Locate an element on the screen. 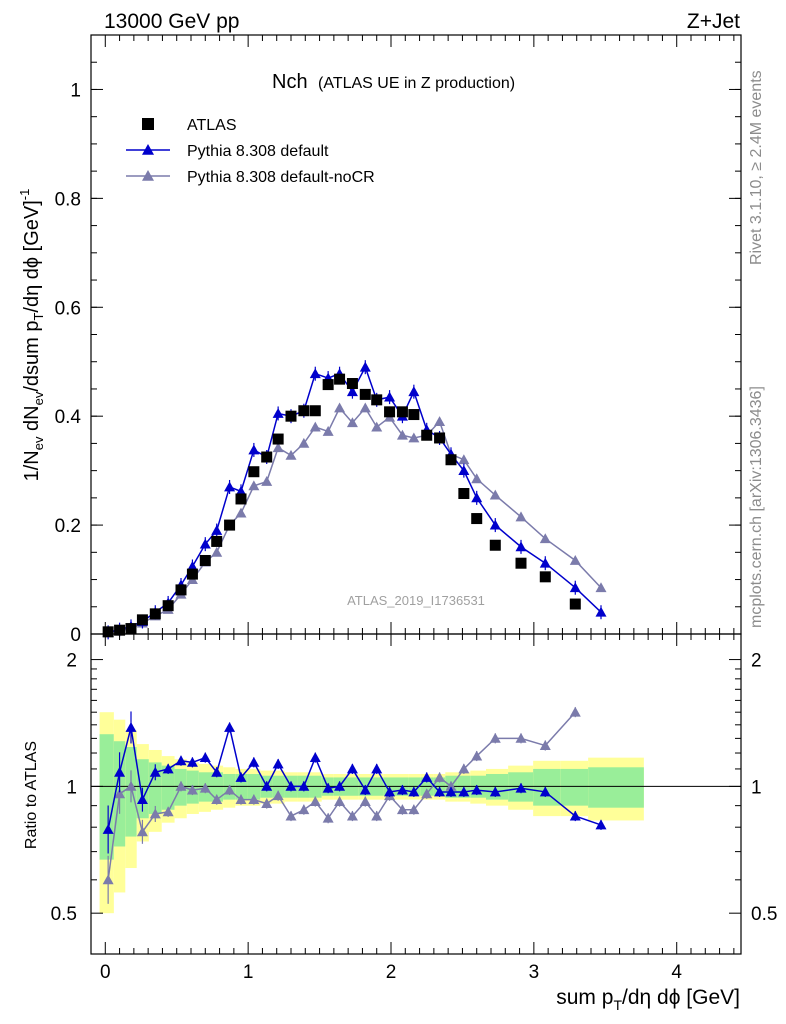 The image size is (786, 1024). band-inner is located at coordinates (574, 787).